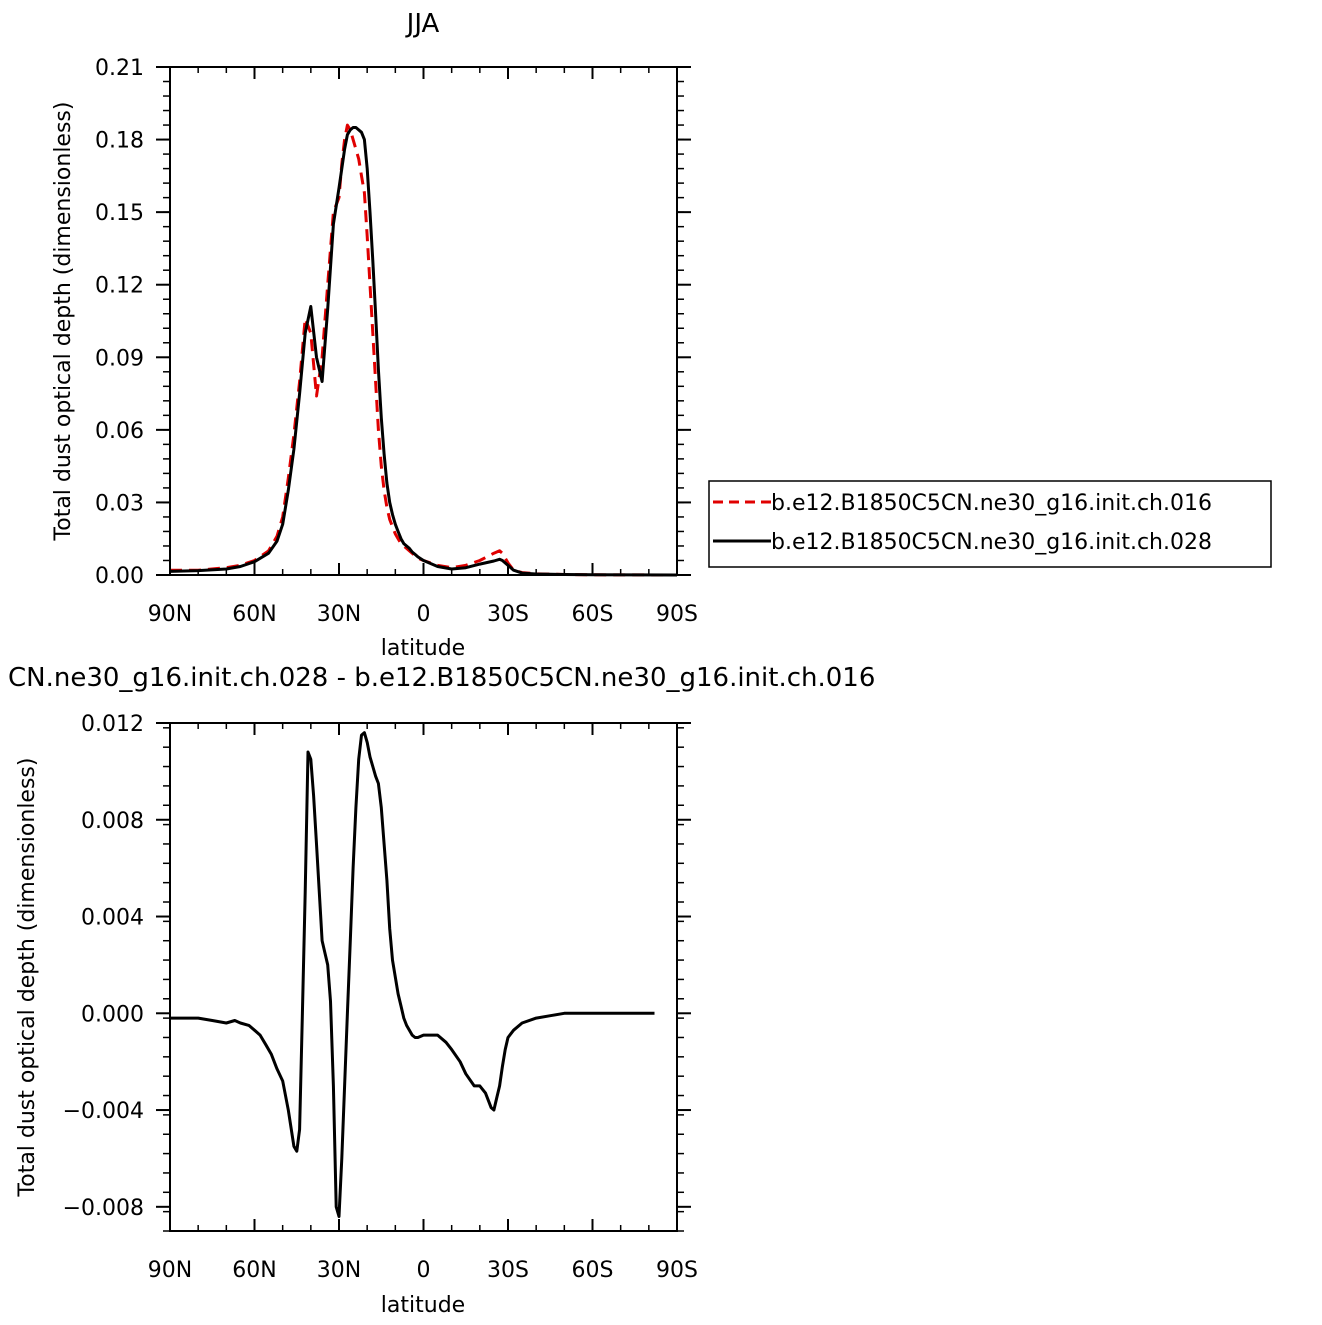 Image resolution: width=1322 pixels, height=1325 pixels. Describe the element at coordinates (254, 1270) in the screenshot. I see `bottom-xtick-label: 60N` at that location.